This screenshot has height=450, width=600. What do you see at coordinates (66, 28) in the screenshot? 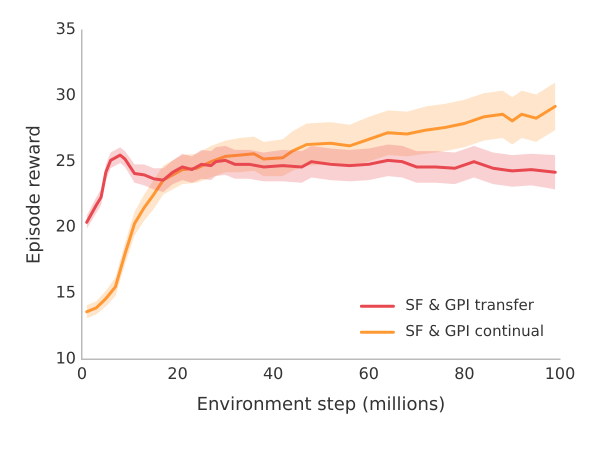
I see `y-tick-label: 35` at bounding box center [66, 28].